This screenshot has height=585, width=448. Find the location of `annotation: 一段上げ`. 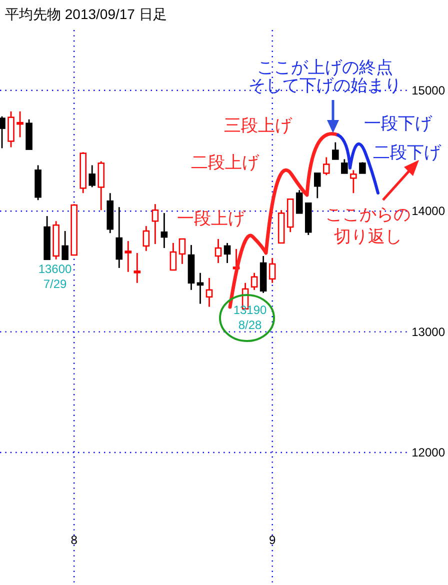

annotation: 一段上げ is located at coordinates (211, 218).